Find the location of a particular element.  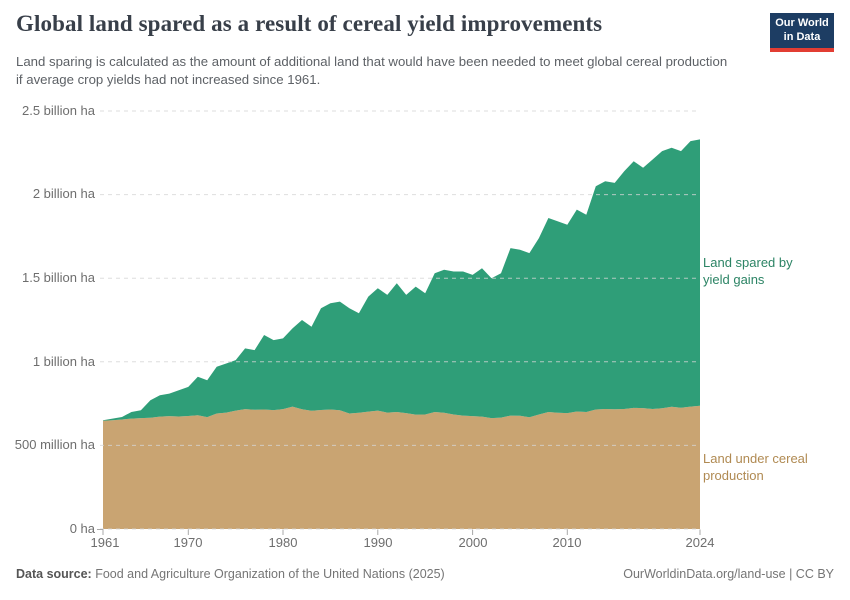

owid-logo-line1: Our World is located at coordinates (802, 23).